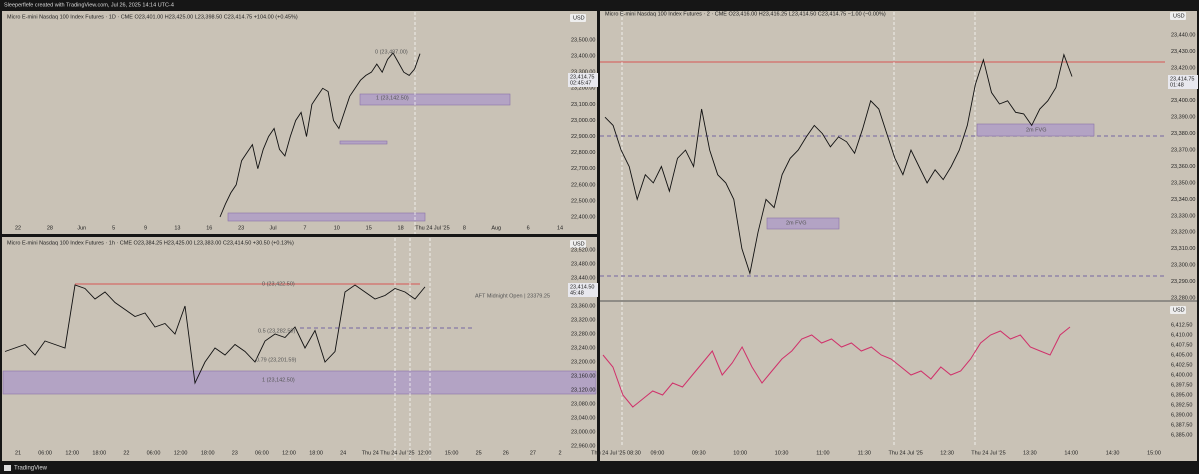  I want to click on y-axis-label: 23,500.00, so click(583, 40).